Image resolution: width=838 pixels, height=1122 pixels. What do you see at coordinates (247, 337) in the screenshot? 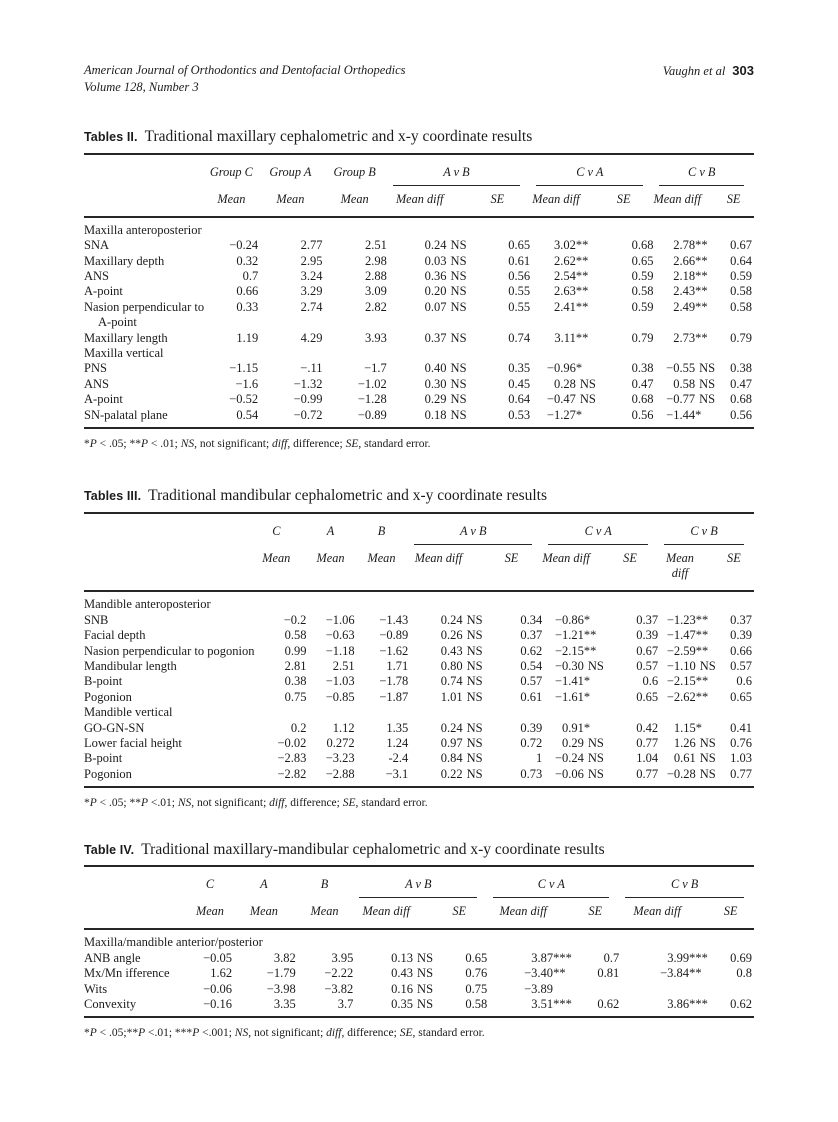
I see `value-cell: 1.19` at bounding box center [247, 337].